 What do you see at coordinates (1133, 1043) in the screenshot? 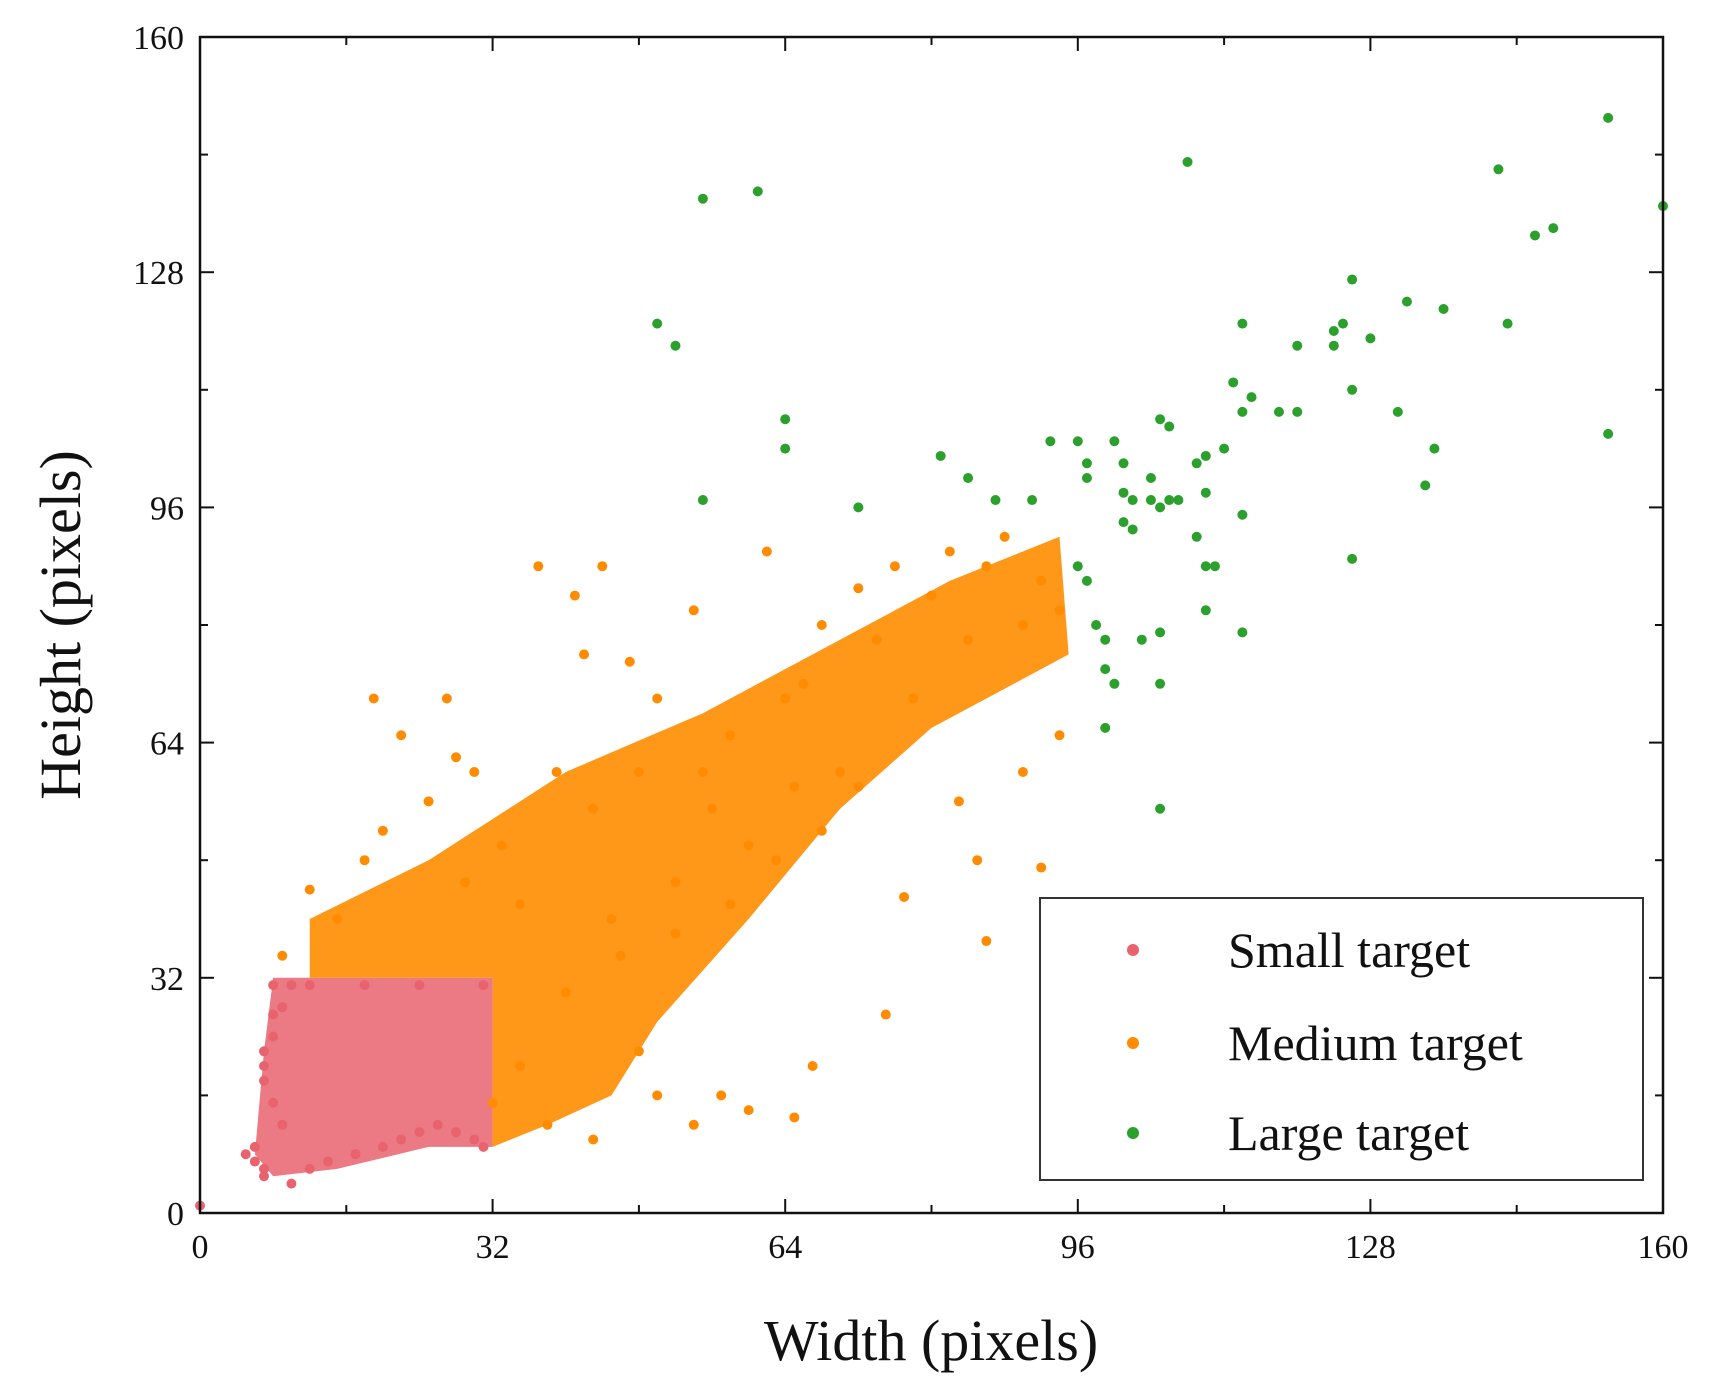
I see `legend-marker-medium` at bounding box center [1133, 1043].